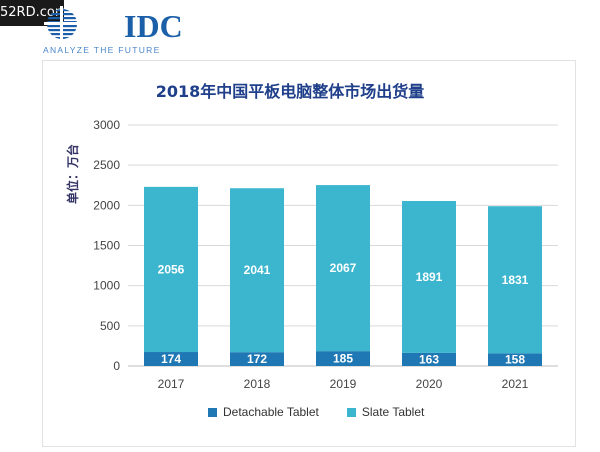 This screenshot has height=452, width=600. Describe the element at coordinates (106, 125) in the screenshot. I see `y-tick-label: 3000` at that location.